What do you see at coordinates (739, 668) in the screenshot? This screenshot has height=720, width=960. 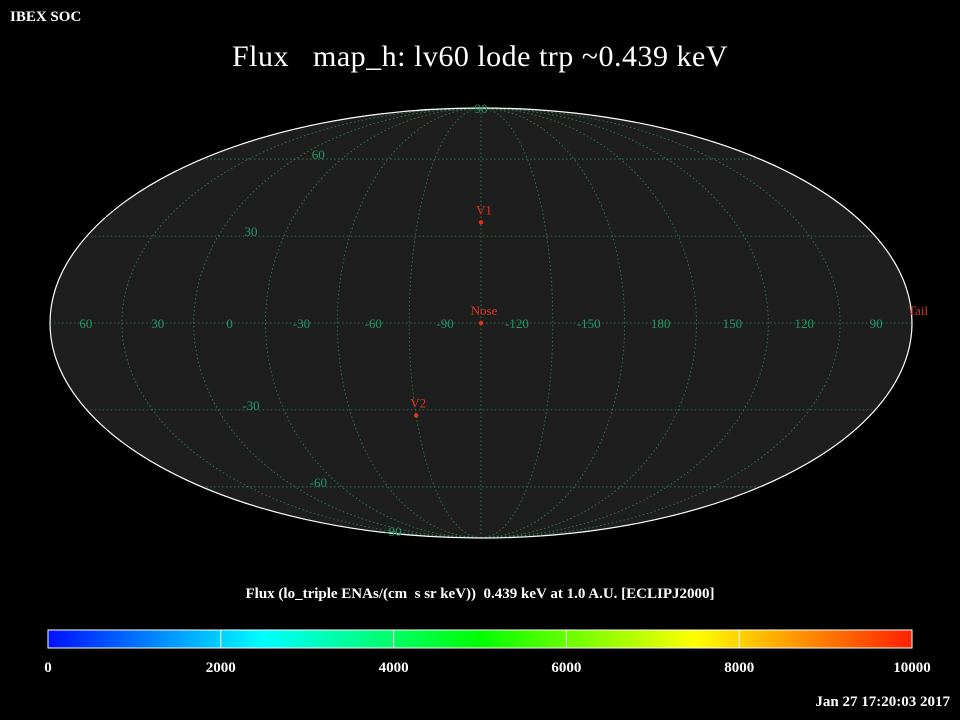 I see `colorbar-tick-label: 8000` at bounding box center [739, 668].